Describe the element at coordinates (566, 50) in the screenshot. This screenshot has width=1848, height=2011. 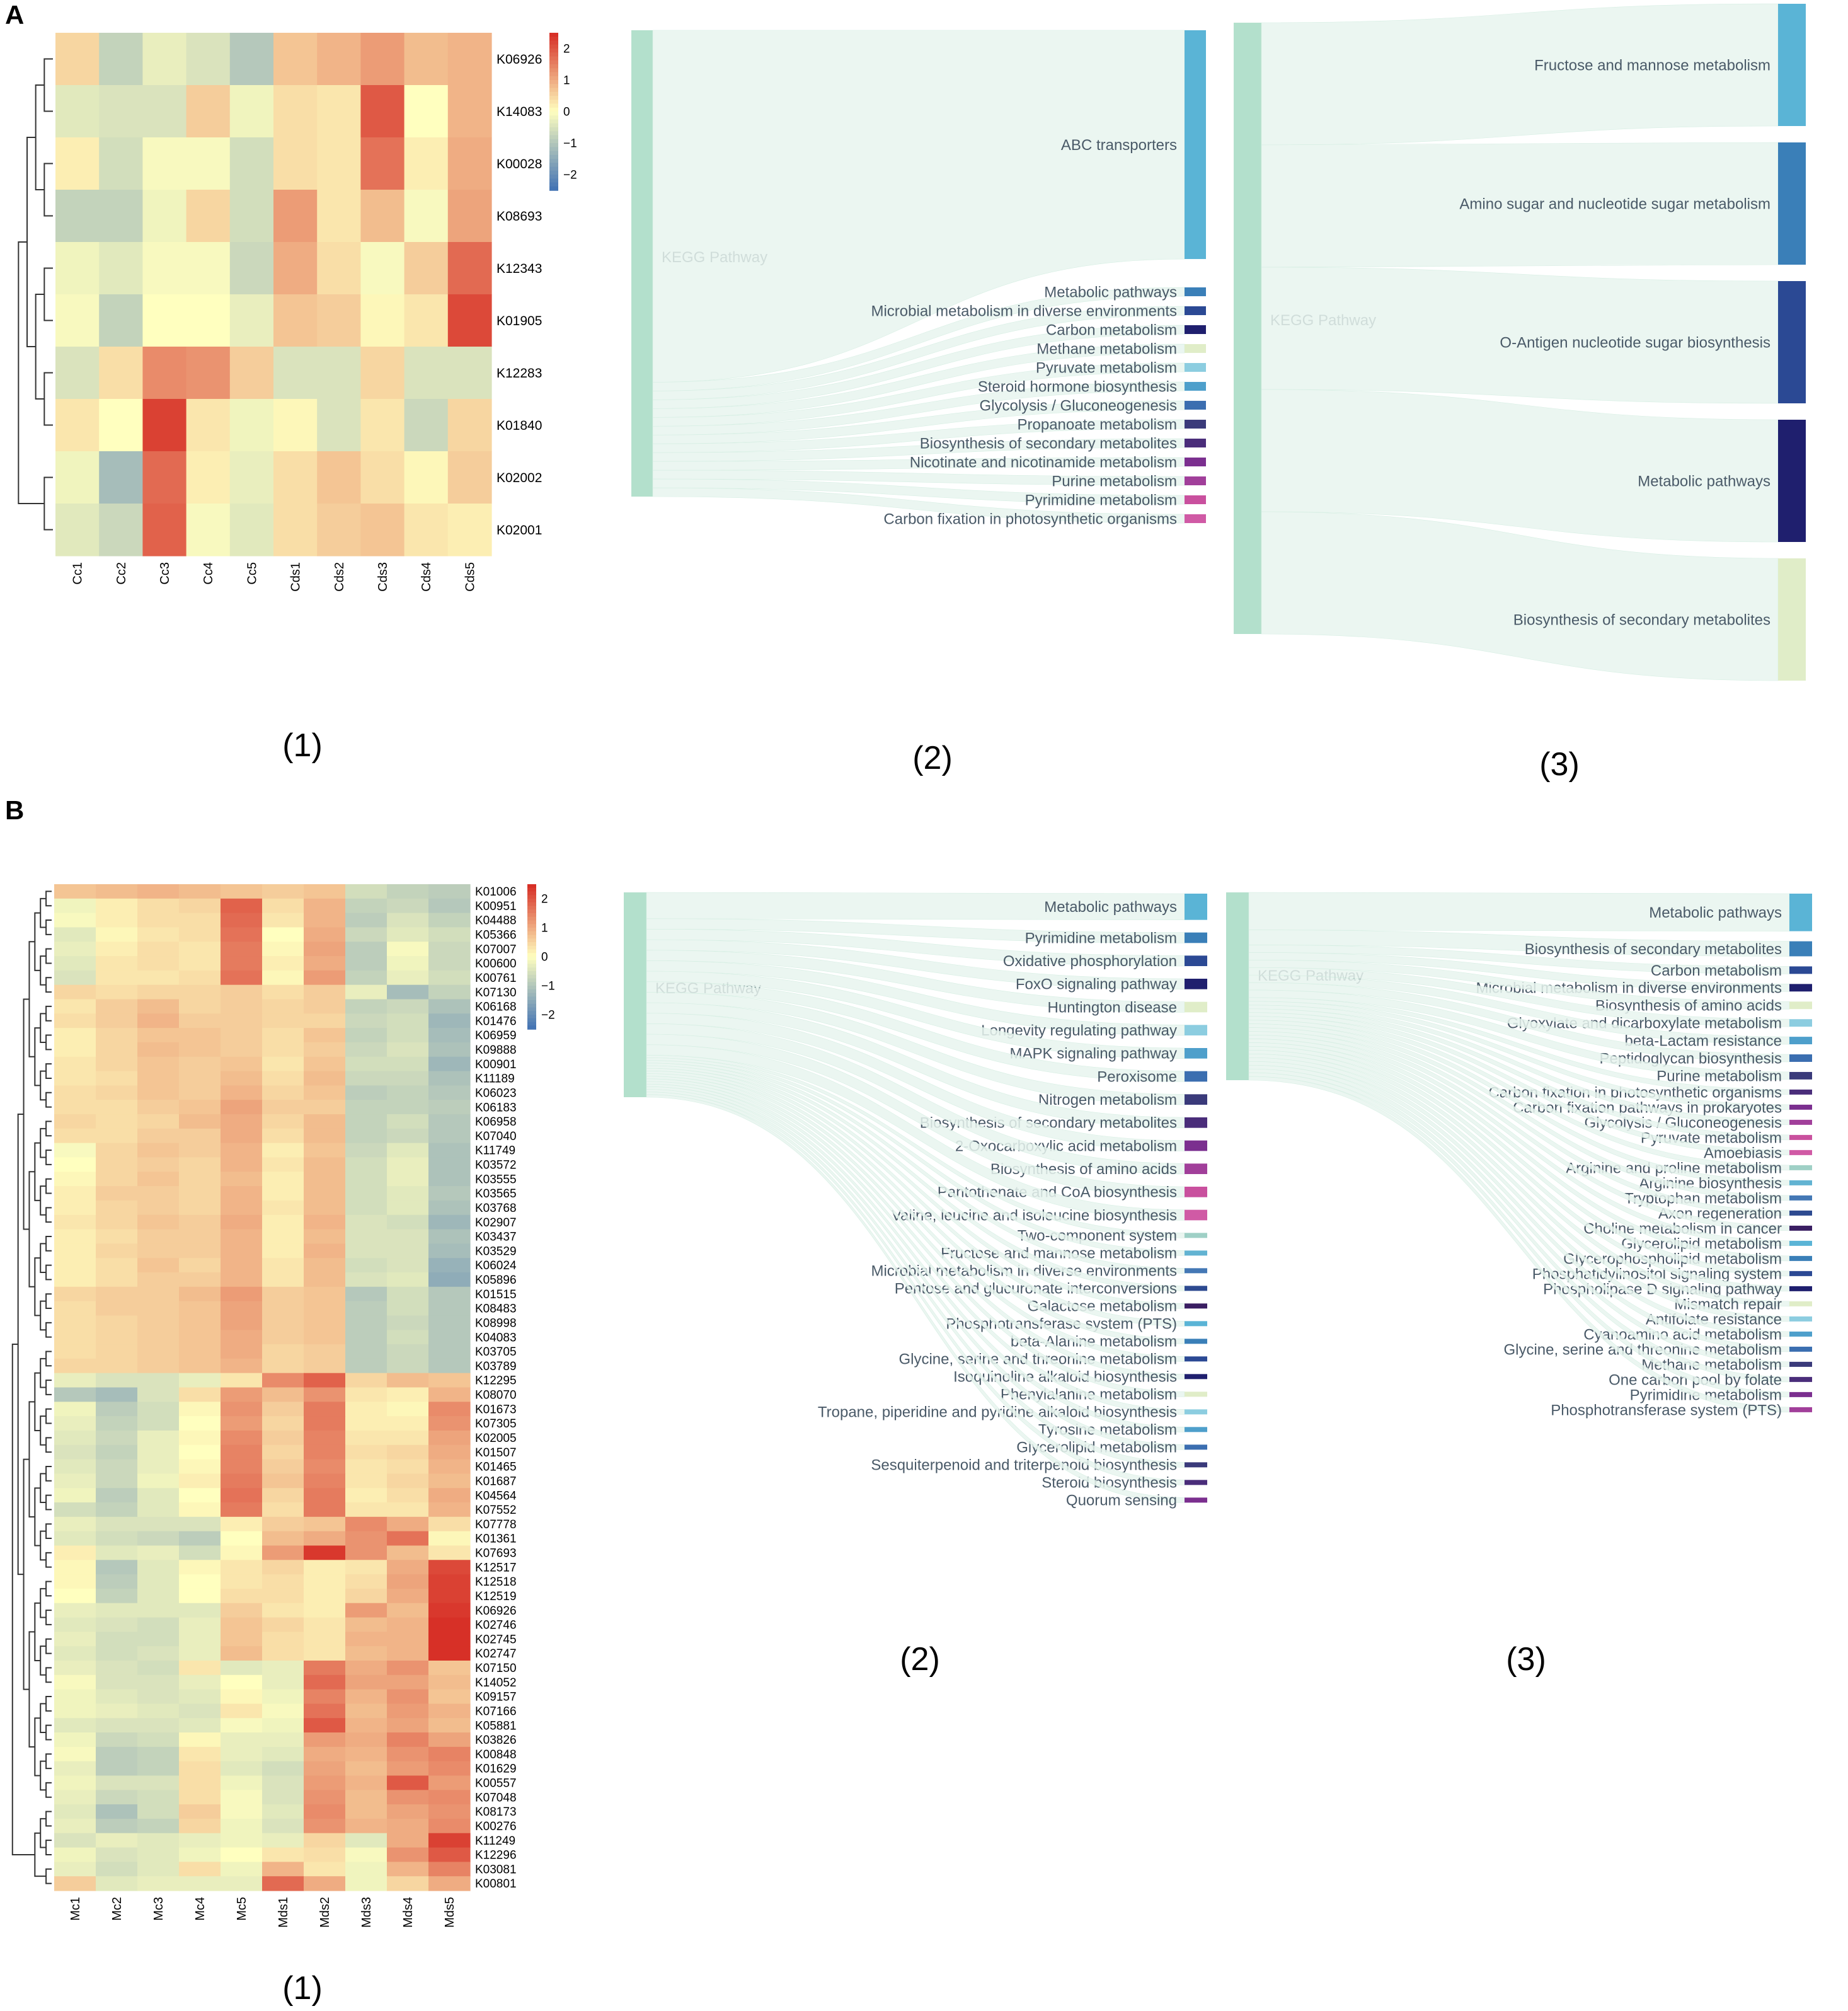
I see `color-legend-tick: 2` at that location.